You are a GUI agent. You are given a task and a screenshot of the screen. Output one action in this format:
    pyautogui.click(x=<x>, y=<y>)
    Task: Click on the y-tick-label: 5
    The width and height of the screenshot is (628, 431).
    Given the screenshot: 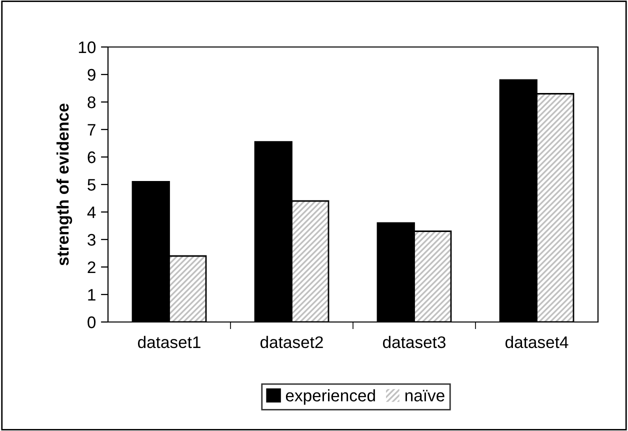 What is the action you would take?
    pyautogui.click(x=92, y=185)
    